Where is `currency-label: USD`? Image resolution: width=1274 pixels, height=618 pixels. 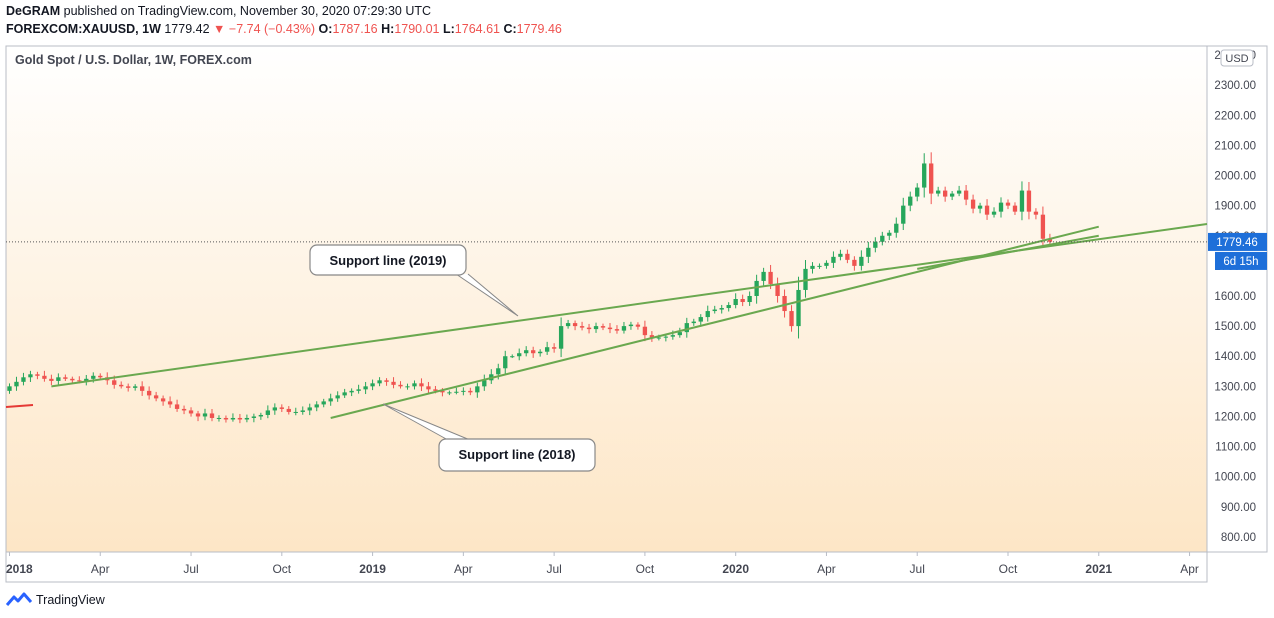 currency-label: USD is located at coordinates (1236, 59).